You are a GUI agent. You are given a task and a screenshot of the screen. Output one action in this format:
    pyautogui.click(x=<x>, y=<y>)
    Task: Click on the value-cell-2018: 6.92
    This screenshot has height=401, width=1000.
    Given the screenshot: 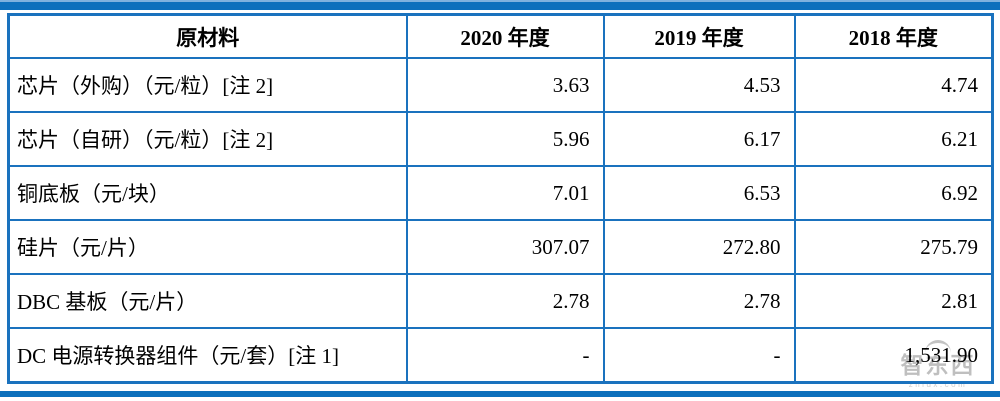 What is the action you would take?
    pyautogui.click(x=893, y=193)
    